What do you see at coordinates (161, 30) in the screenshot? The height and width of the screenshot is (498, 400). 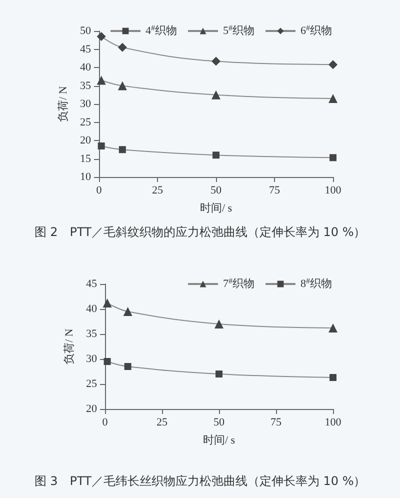 I see `legend-label: 4#织物` at bounding box center [161, 30].